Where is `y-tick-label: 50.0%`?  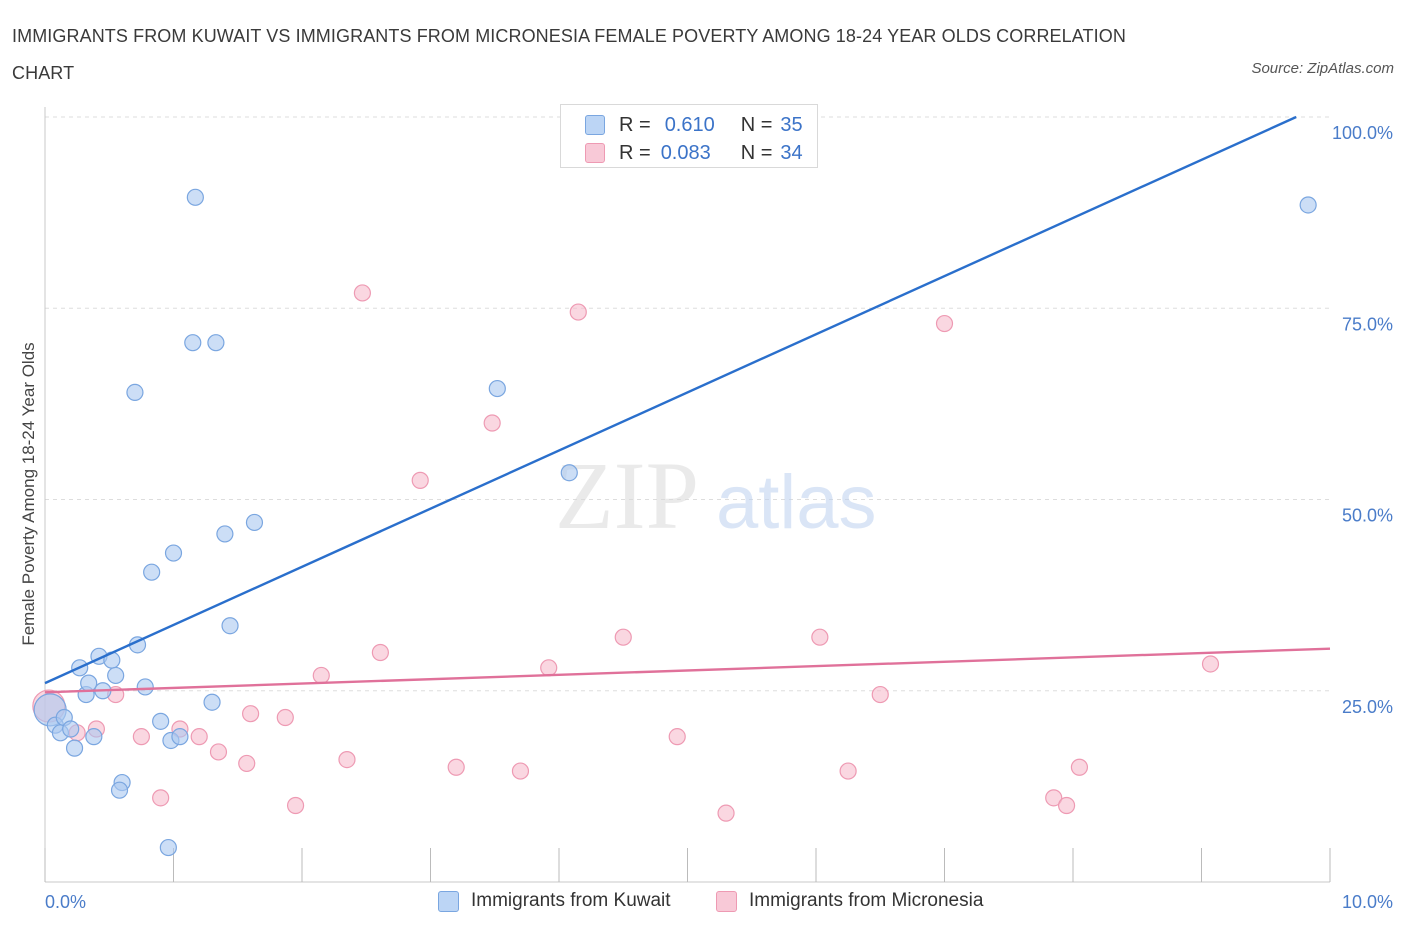
y-tick-label: 50.0% is located at coordinates (1367, 516).